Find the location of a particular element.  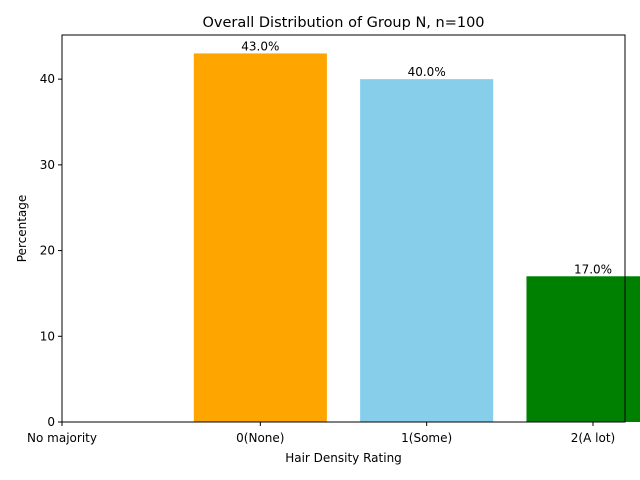

y-tick-label-1: 10 is located at coordinates (47, 336).